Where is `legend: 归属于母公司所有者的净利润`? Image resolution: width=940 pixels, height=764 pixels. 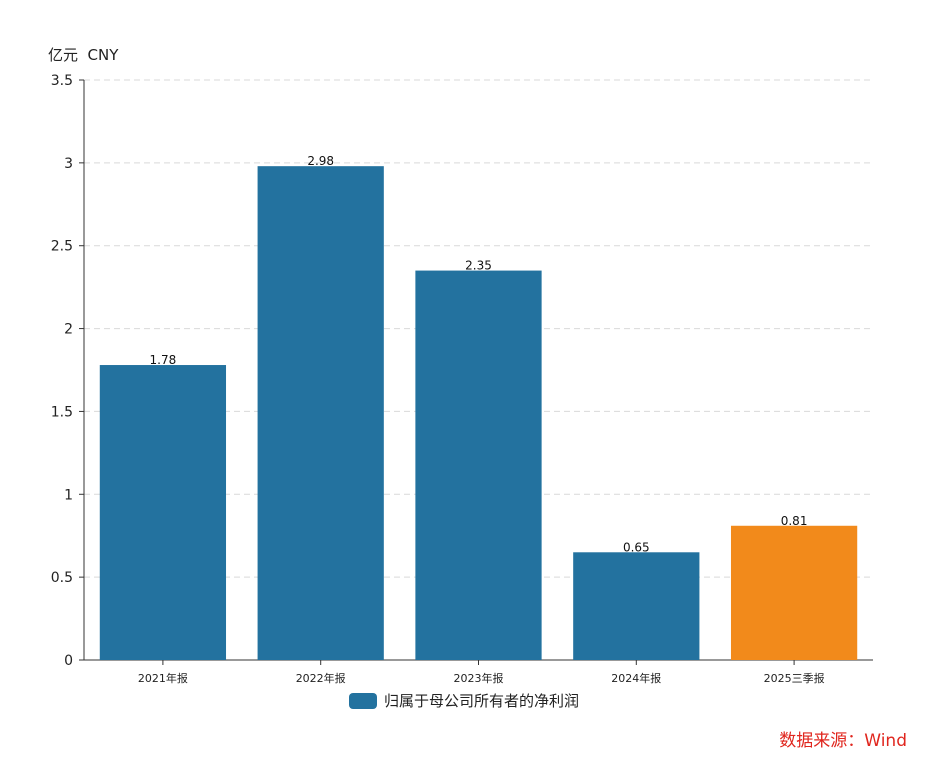 legend: 归属于母公司所有者的净利润 is located at coordinates (464, 700).